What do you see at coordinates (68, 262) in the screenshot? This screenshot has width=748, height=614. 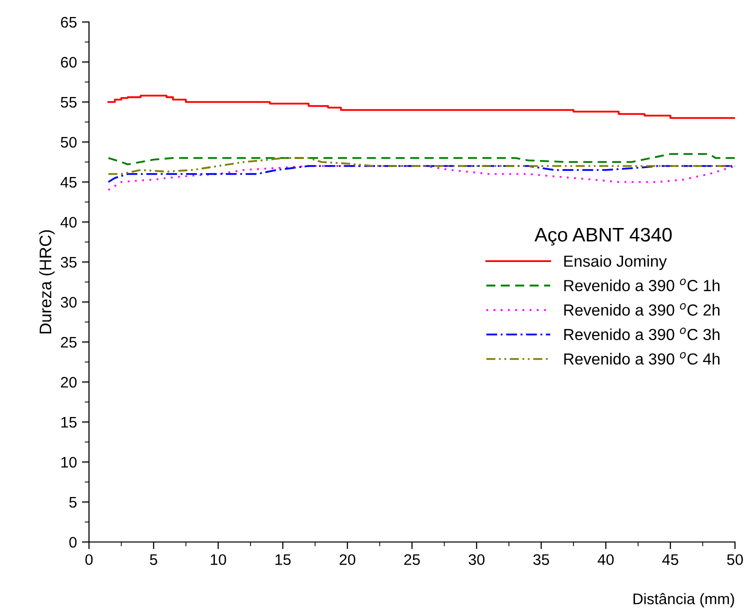 I see `y-tick-label: 35` at bounding box center [68, 262].